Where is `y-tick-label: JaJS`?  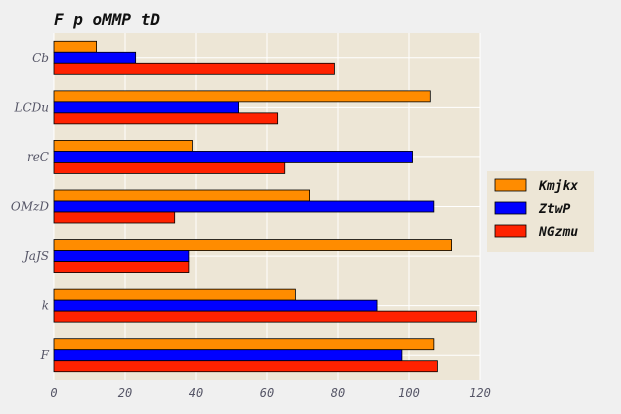 y-tick-label: JaJS is located at coordinates (35, 256).